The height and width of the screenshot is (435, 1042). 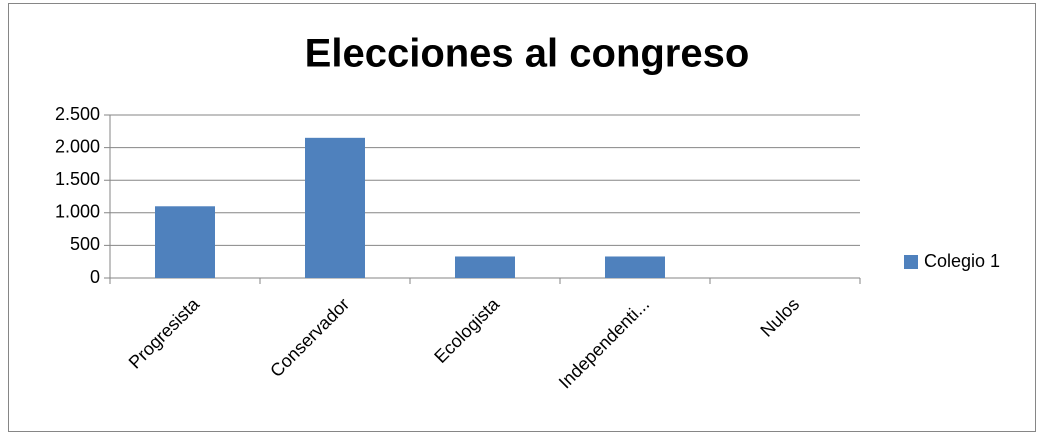 What do you see at coordinates (962, 261) in the screenshot?
I see `legend-label: Colegio 1` at bounding box center [962, 261].